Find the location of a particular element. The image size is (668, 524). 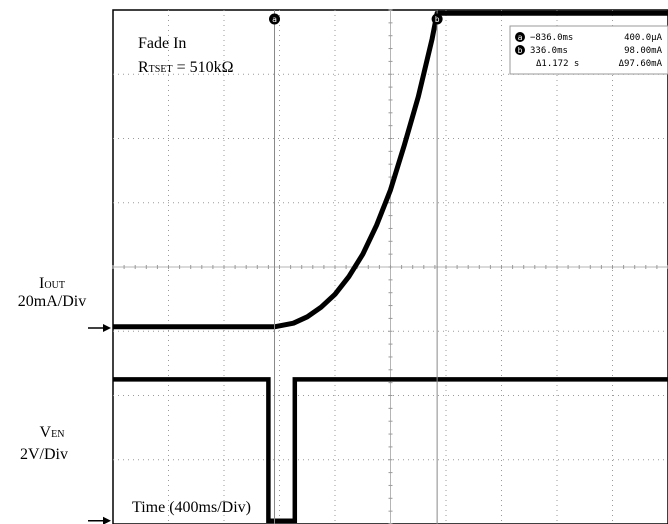

time-axis-label: Time (400ms/Div) is located at coordinates (191, 507).